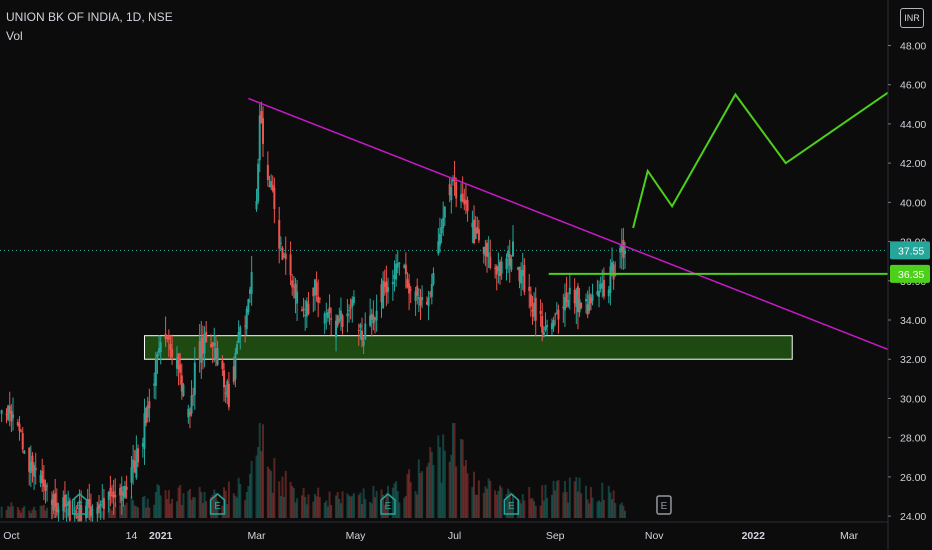  Describe the element at coordinates (14, 36) in the screenshot. I see `volume-indicator-label: Vol` at that location.